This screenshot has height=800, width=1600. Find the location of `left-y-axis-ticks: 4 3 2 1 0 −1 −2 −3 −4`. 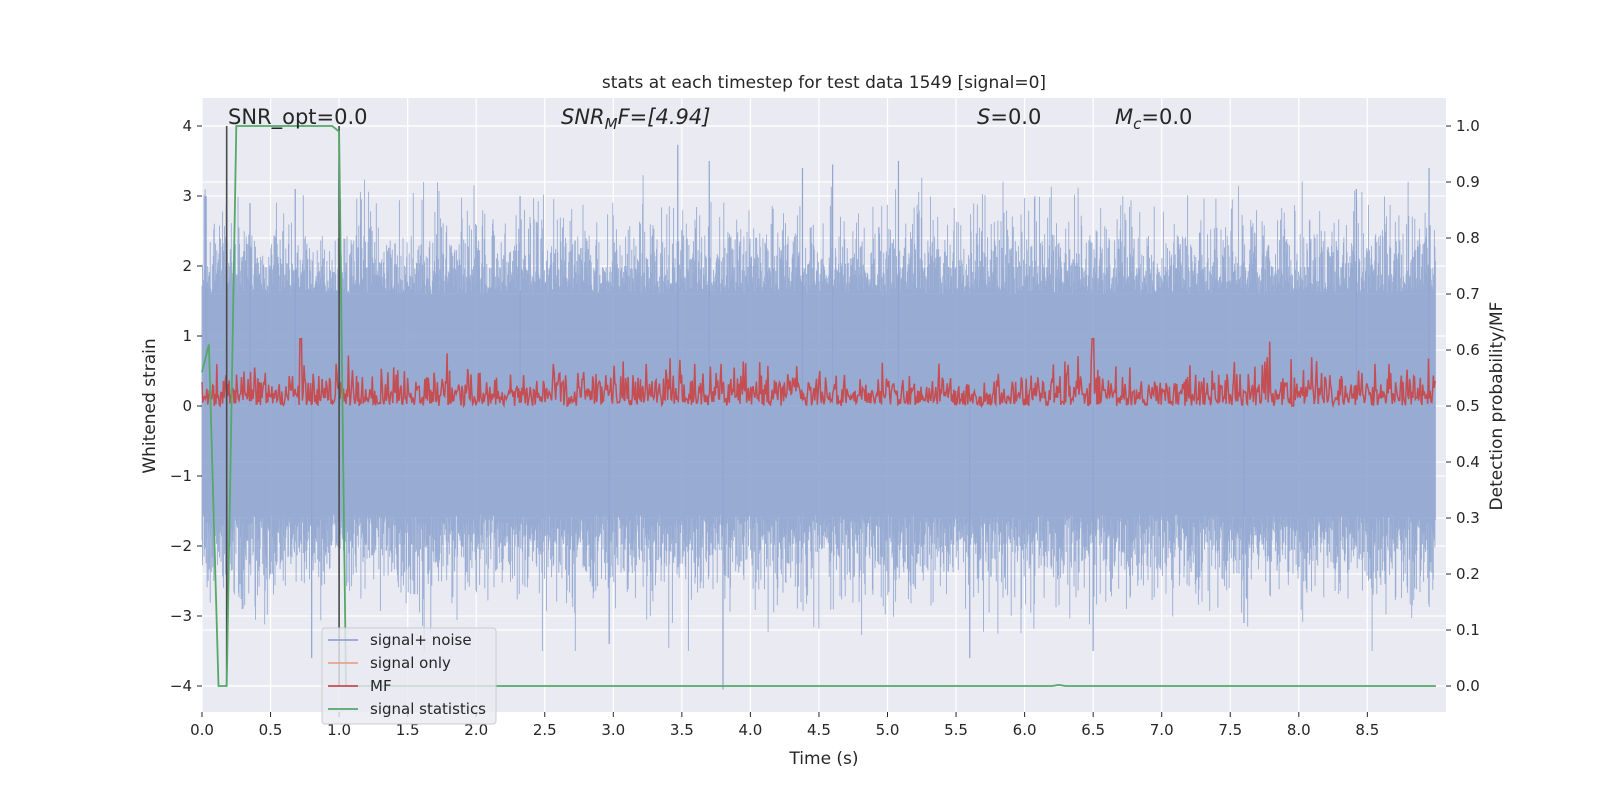

left-y-axis-ticks: 4 3 2 1 0 −1 −2 −3 −4 is located at coordinates (186, 406).